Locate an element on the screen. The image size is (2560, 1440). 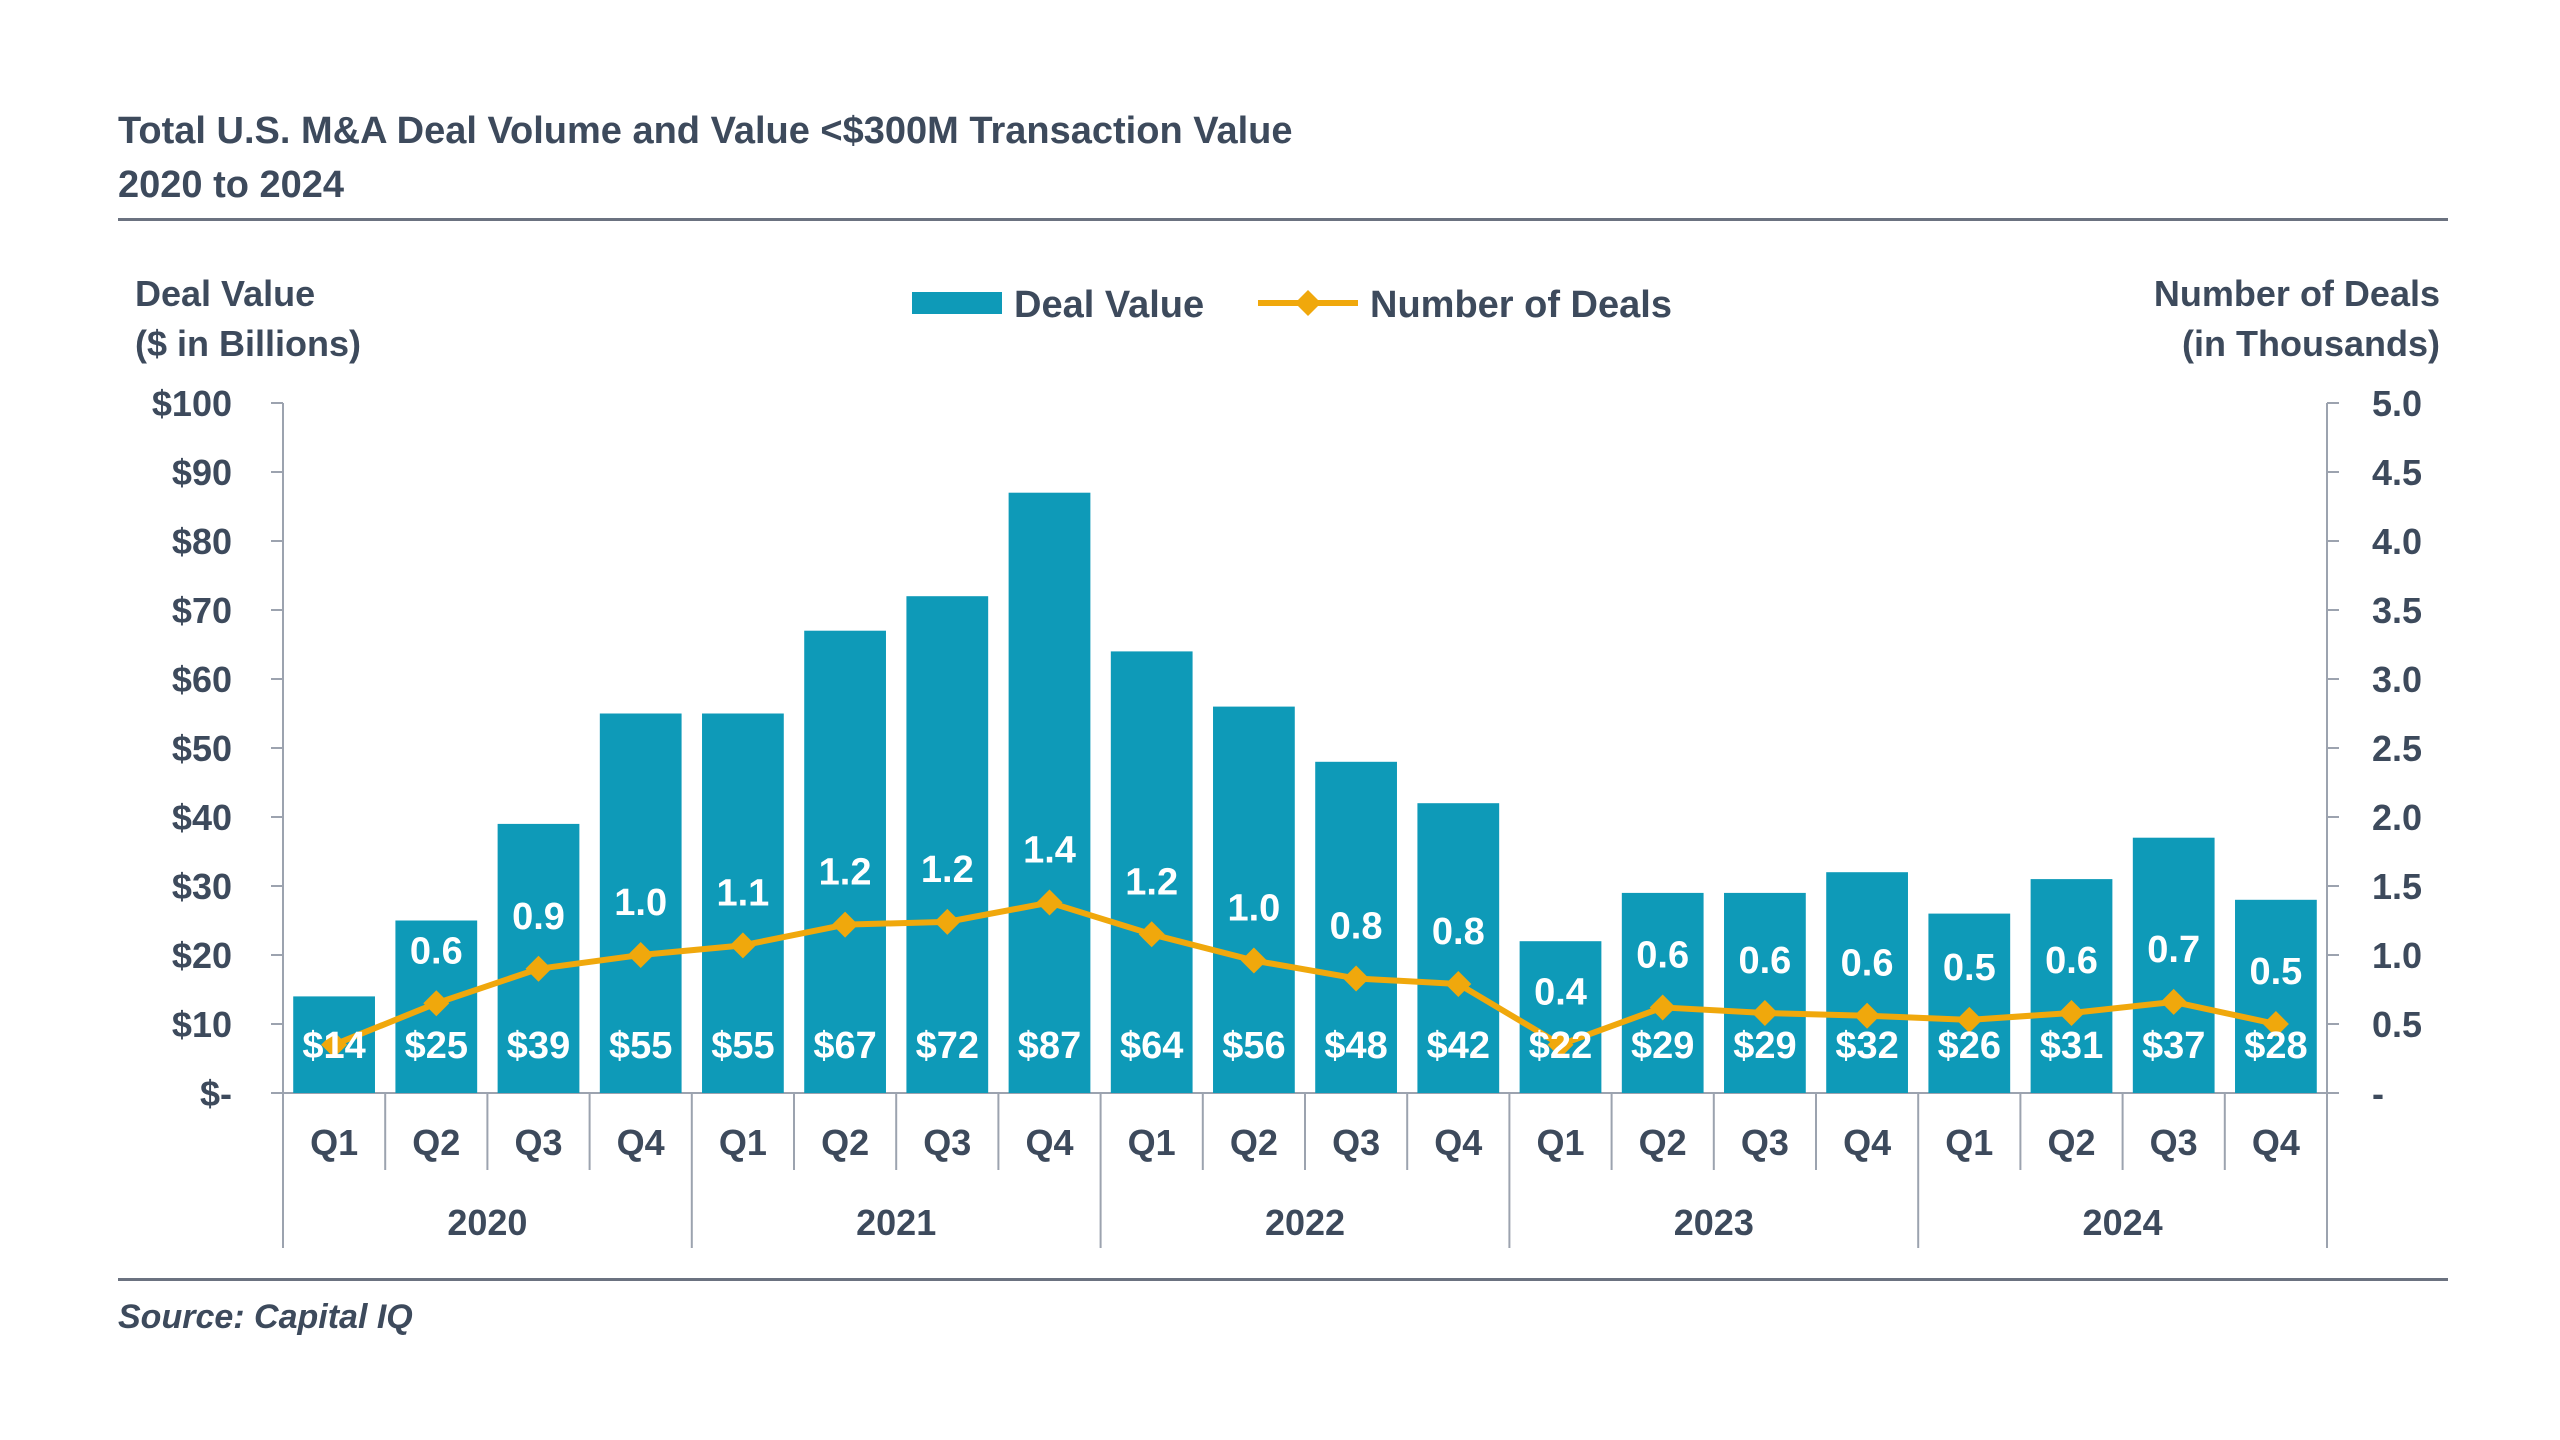
deal-value-label: $26 is located at coordinates (1969, 1046).